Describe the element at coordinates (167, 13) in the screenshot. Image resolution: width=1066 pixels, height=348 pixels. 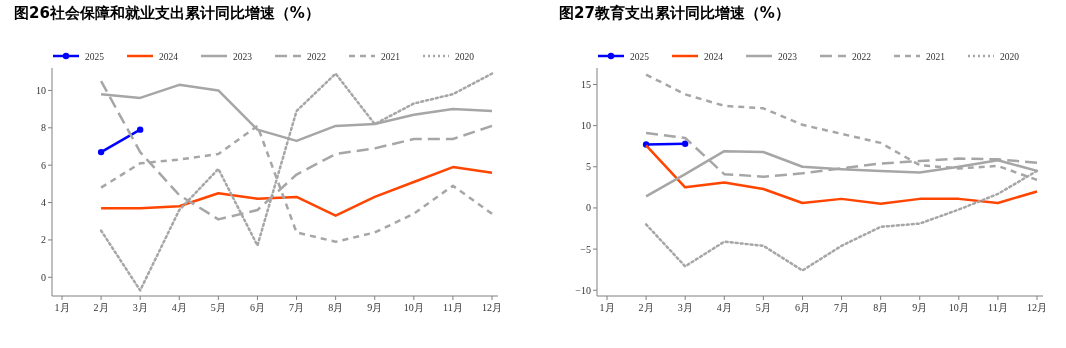
I see `chart-title: 图26社会保障和就业支出累计同比增速（%）` at that location.